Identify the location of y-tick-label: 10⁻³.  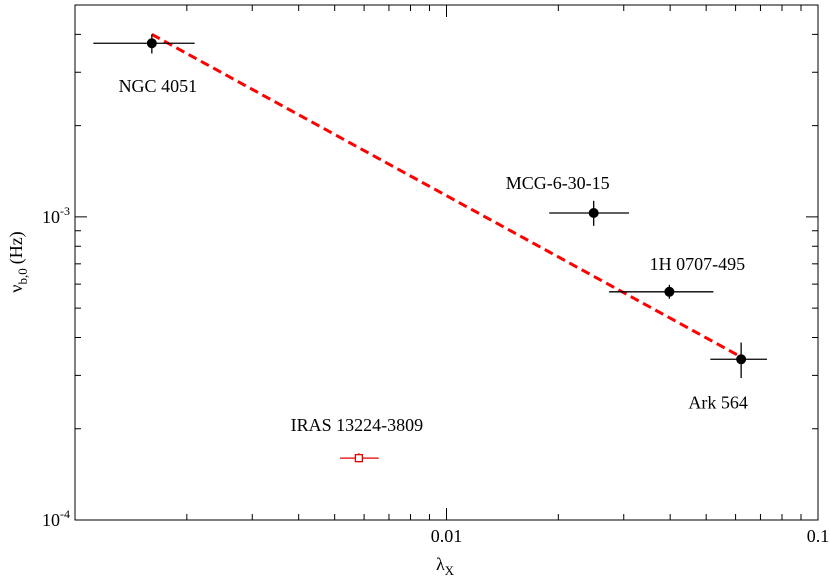
(56, 215).